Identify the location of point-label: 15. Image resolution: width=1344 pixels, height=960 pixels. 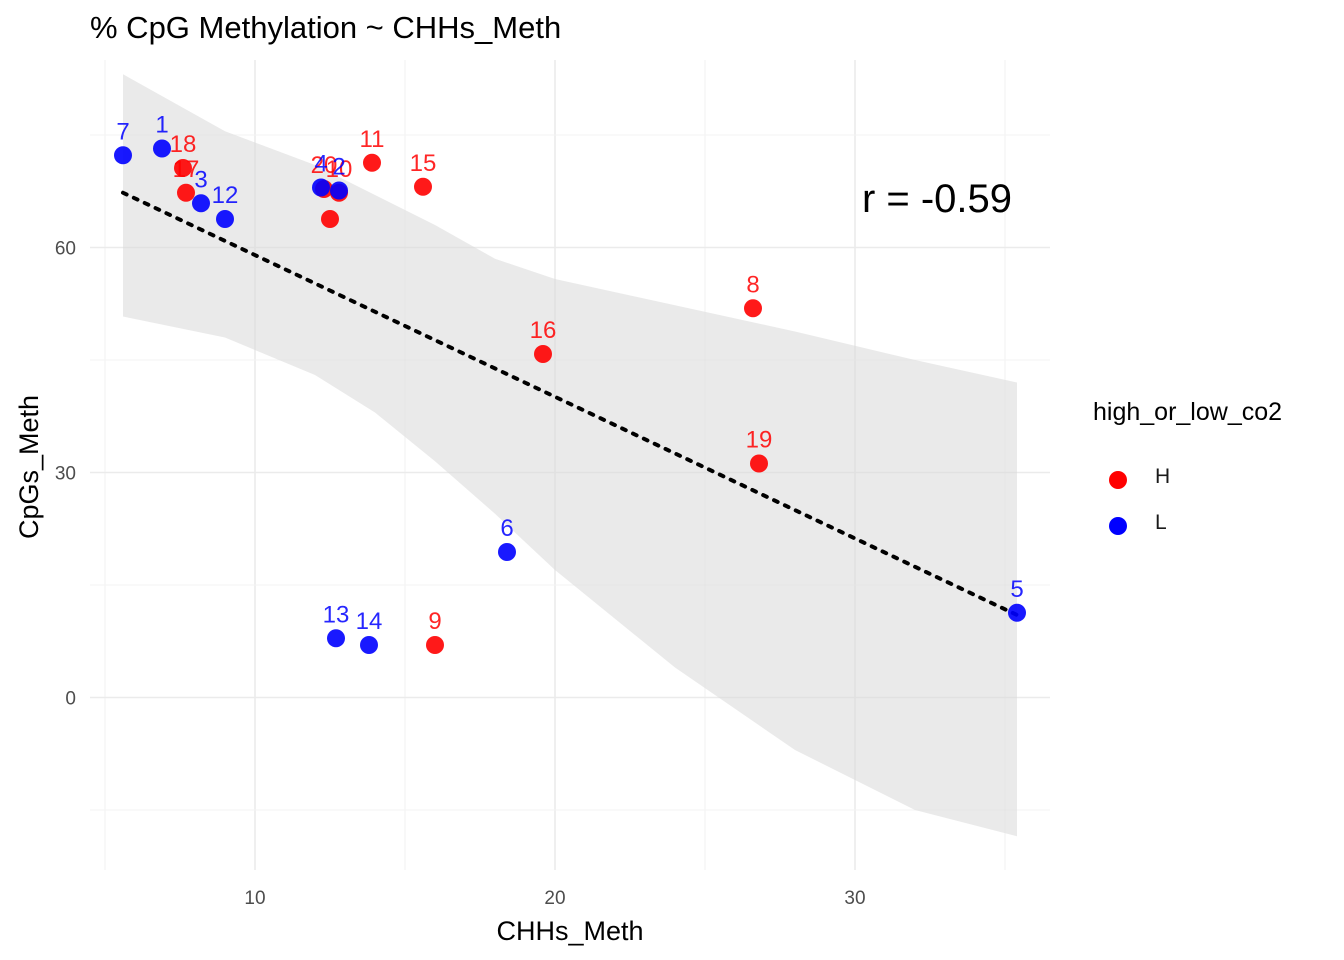
(423, 163).